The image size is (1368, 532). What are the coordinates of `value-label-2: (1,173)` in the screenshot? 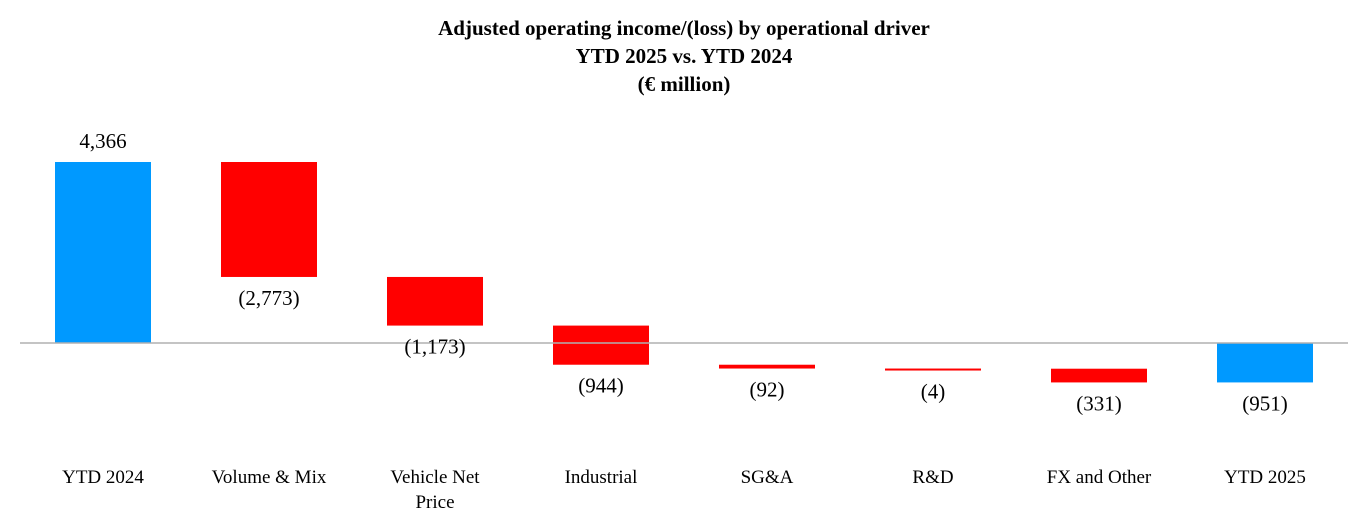 It's located at (434, 347).